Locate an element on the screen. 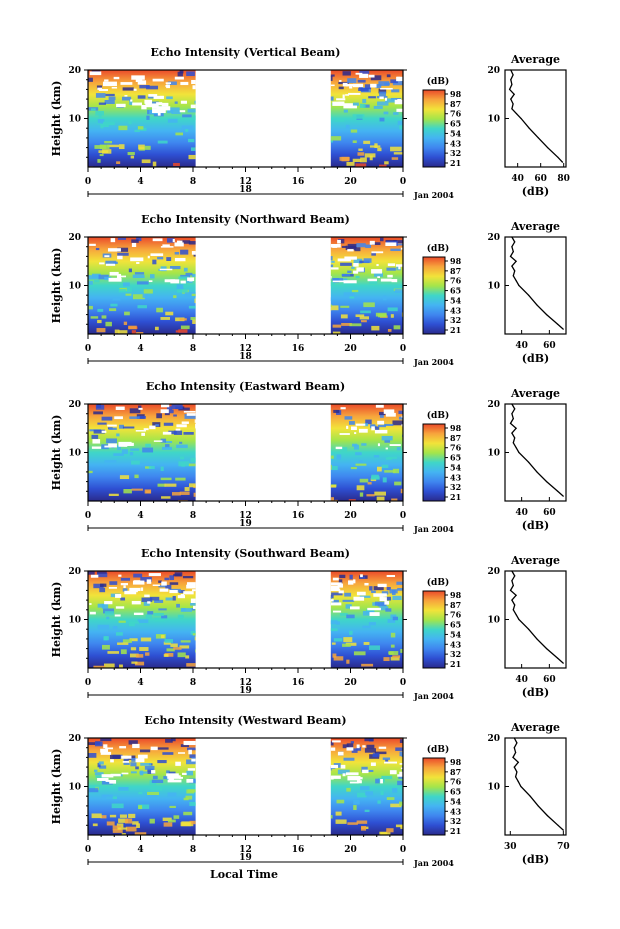 The height and width of the screenshot is (929, 620). colorbar-tick-label: 87 is located at coordinates (455, 438).